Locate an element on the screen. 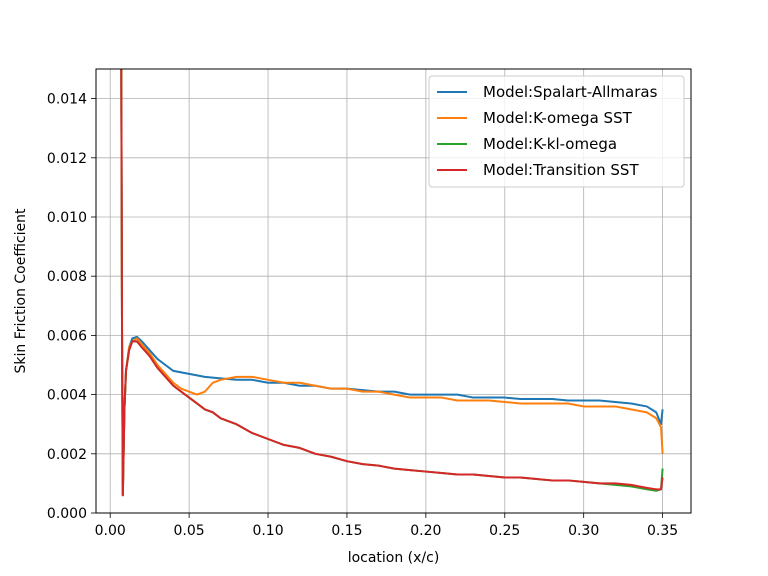  x-tick-label: 0.15 is located at coordinates (346, 531).